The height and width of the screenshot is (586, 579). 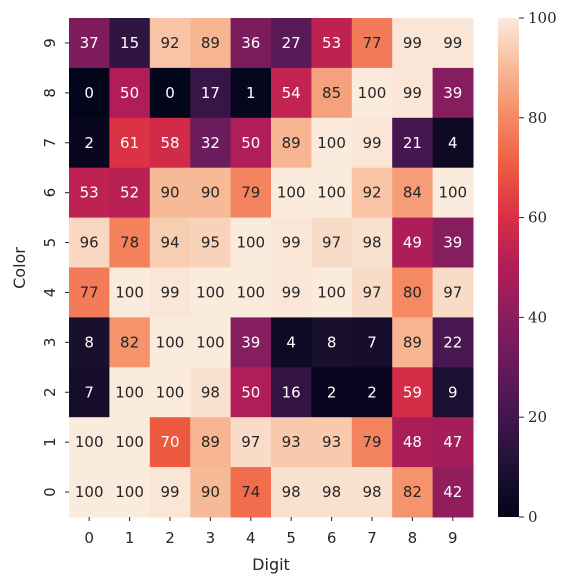 What do you see at coordinates (50, 392) in the screenshot?
I see `y-tick-label: 2` at bounding box center [50, 392].